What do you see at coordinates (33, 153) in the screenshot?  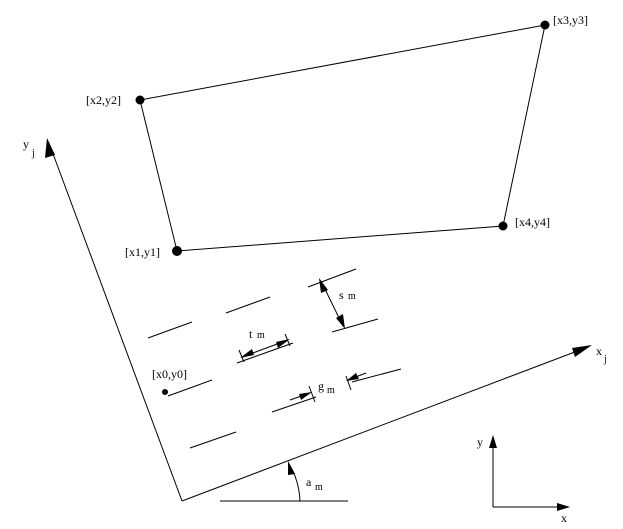 I see `local-y-axis-subscript: j` at bounding box center [33, 153].